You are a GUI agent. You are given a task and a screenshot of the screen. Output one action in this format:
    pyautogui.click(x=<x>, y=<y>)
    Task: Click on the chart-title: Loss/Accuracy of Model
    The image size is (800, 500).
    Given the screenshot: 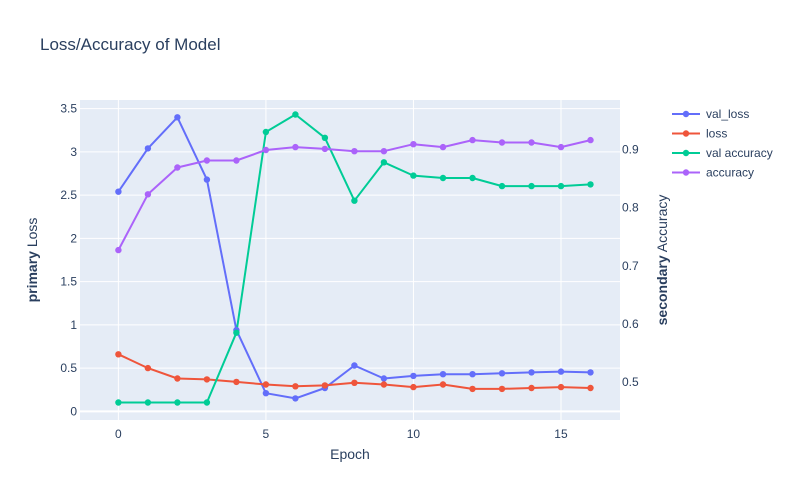 What is the action you would take?
    pyautogui.click(x=130, y=44)
    